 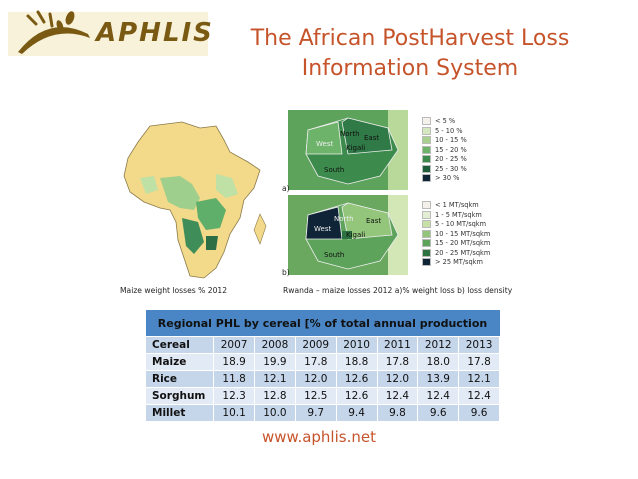 What do you see at coordinates (451, 159) in the screenshot?
I see `legend-a-label: 20 - 25 %` at bounding box center [451, 159].